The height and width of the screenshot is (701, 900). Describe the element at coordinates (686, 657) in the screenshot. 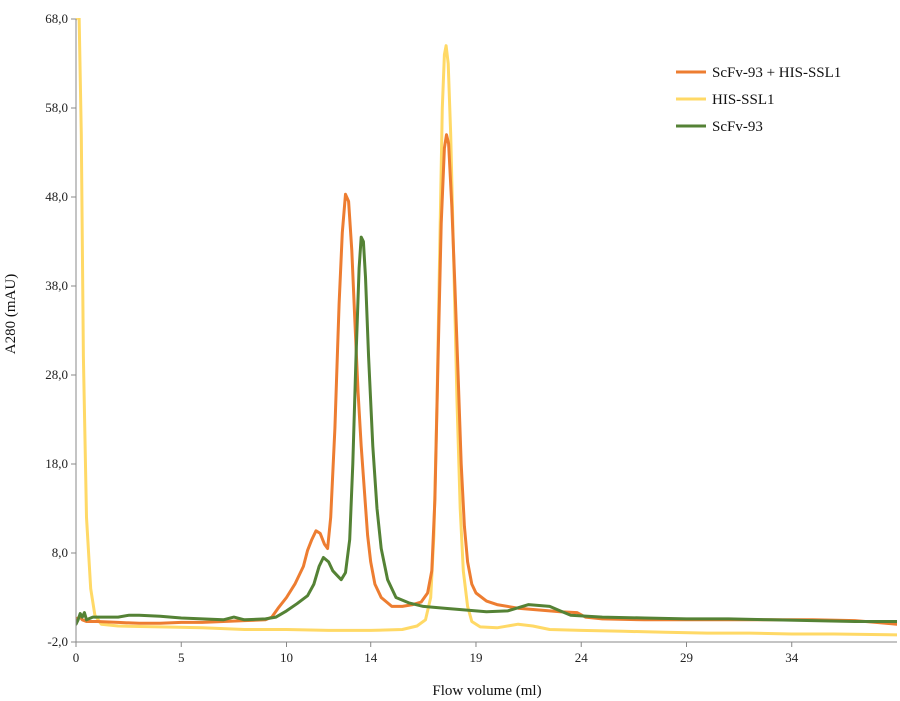

I see `x-tick-label: 29` at that location.